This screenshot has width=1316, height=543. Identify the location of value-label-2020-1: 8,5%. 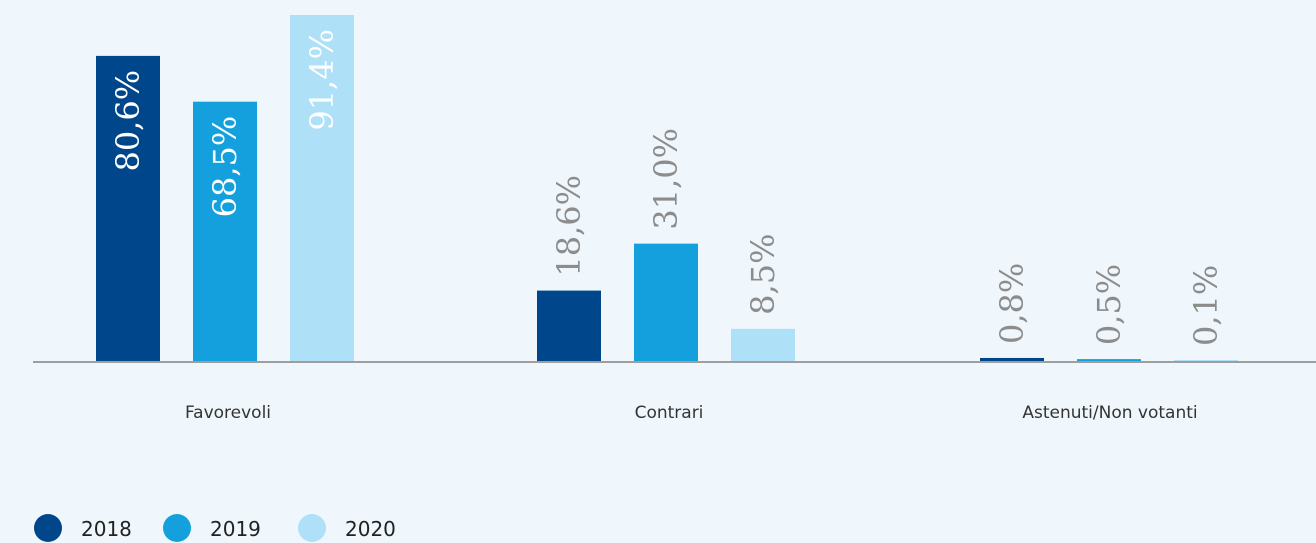
(763, 274).